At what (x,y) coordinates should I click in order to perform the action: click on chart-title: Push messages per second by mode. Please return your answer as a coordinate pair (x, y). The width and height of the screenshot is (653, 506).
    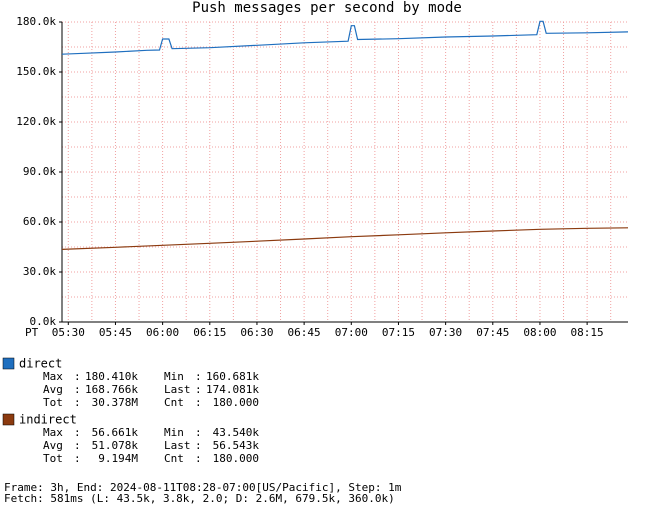
    Looking at the image, I should click on (327, 8).